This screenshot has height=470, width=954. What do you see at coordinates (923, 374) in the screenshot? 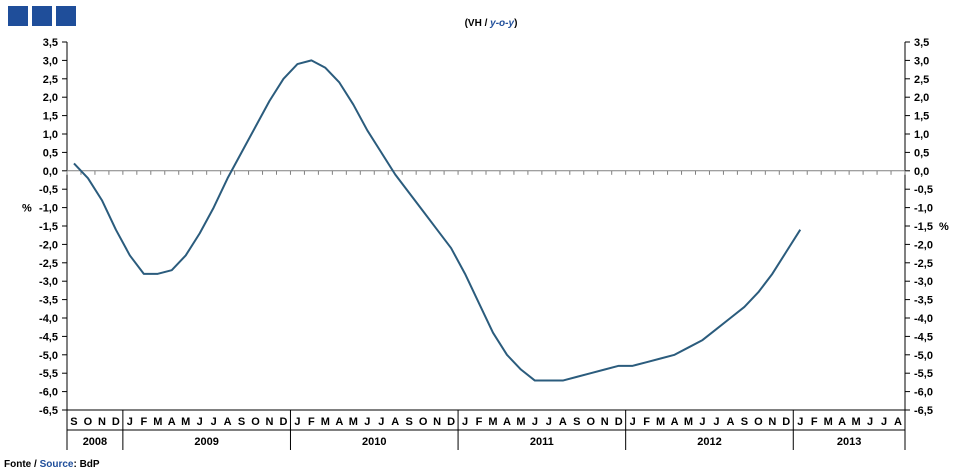
I see `y-tick-label-right: -5,5` at bounding box center [923, 374].